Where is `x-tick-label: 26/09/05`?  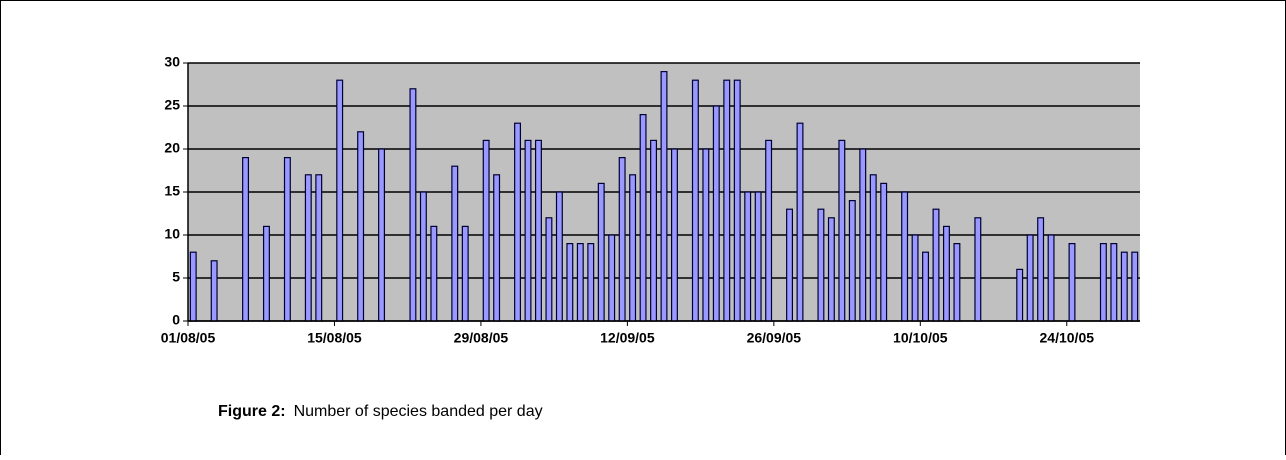
x-tick-label: 26/09/05 is located at coordinates (774, 338).